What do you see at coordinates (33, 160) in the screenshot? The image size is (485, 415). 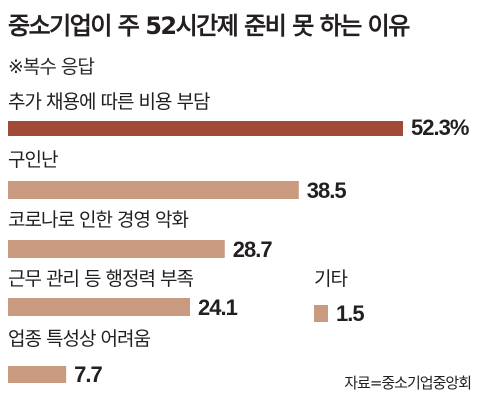 I see `category-label: 구인난` at bounding box center [33, 160].